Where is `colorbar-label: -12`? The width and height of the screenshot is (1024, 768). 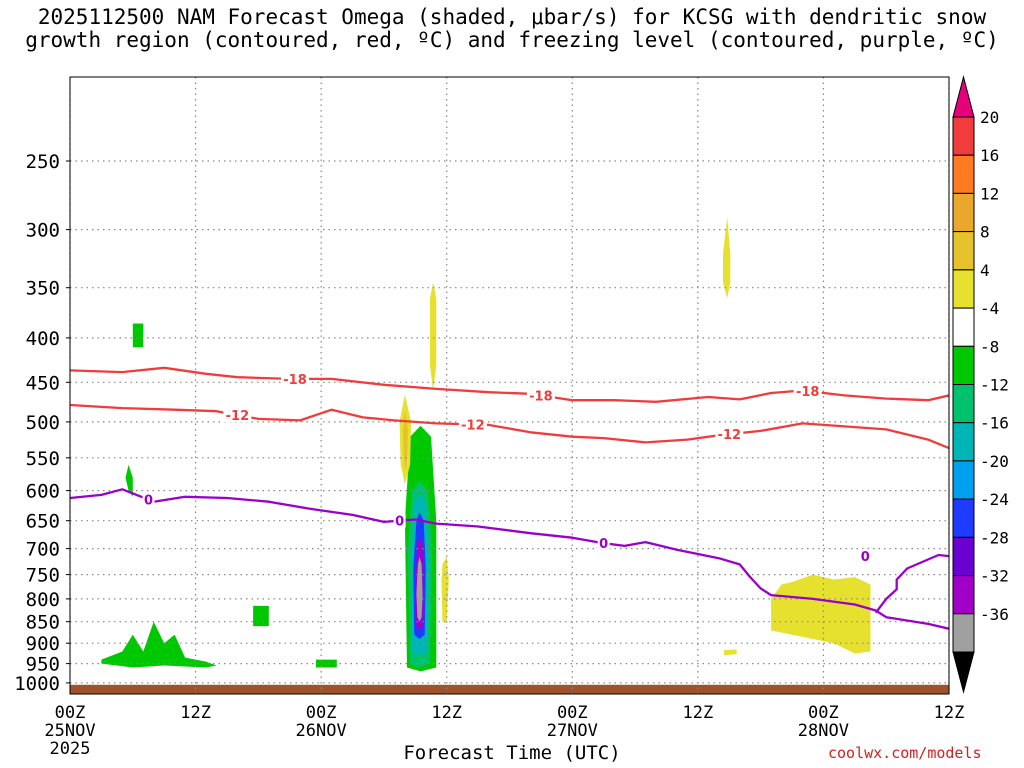 colorbar-label: -12 is located at coordinates (994, 385).